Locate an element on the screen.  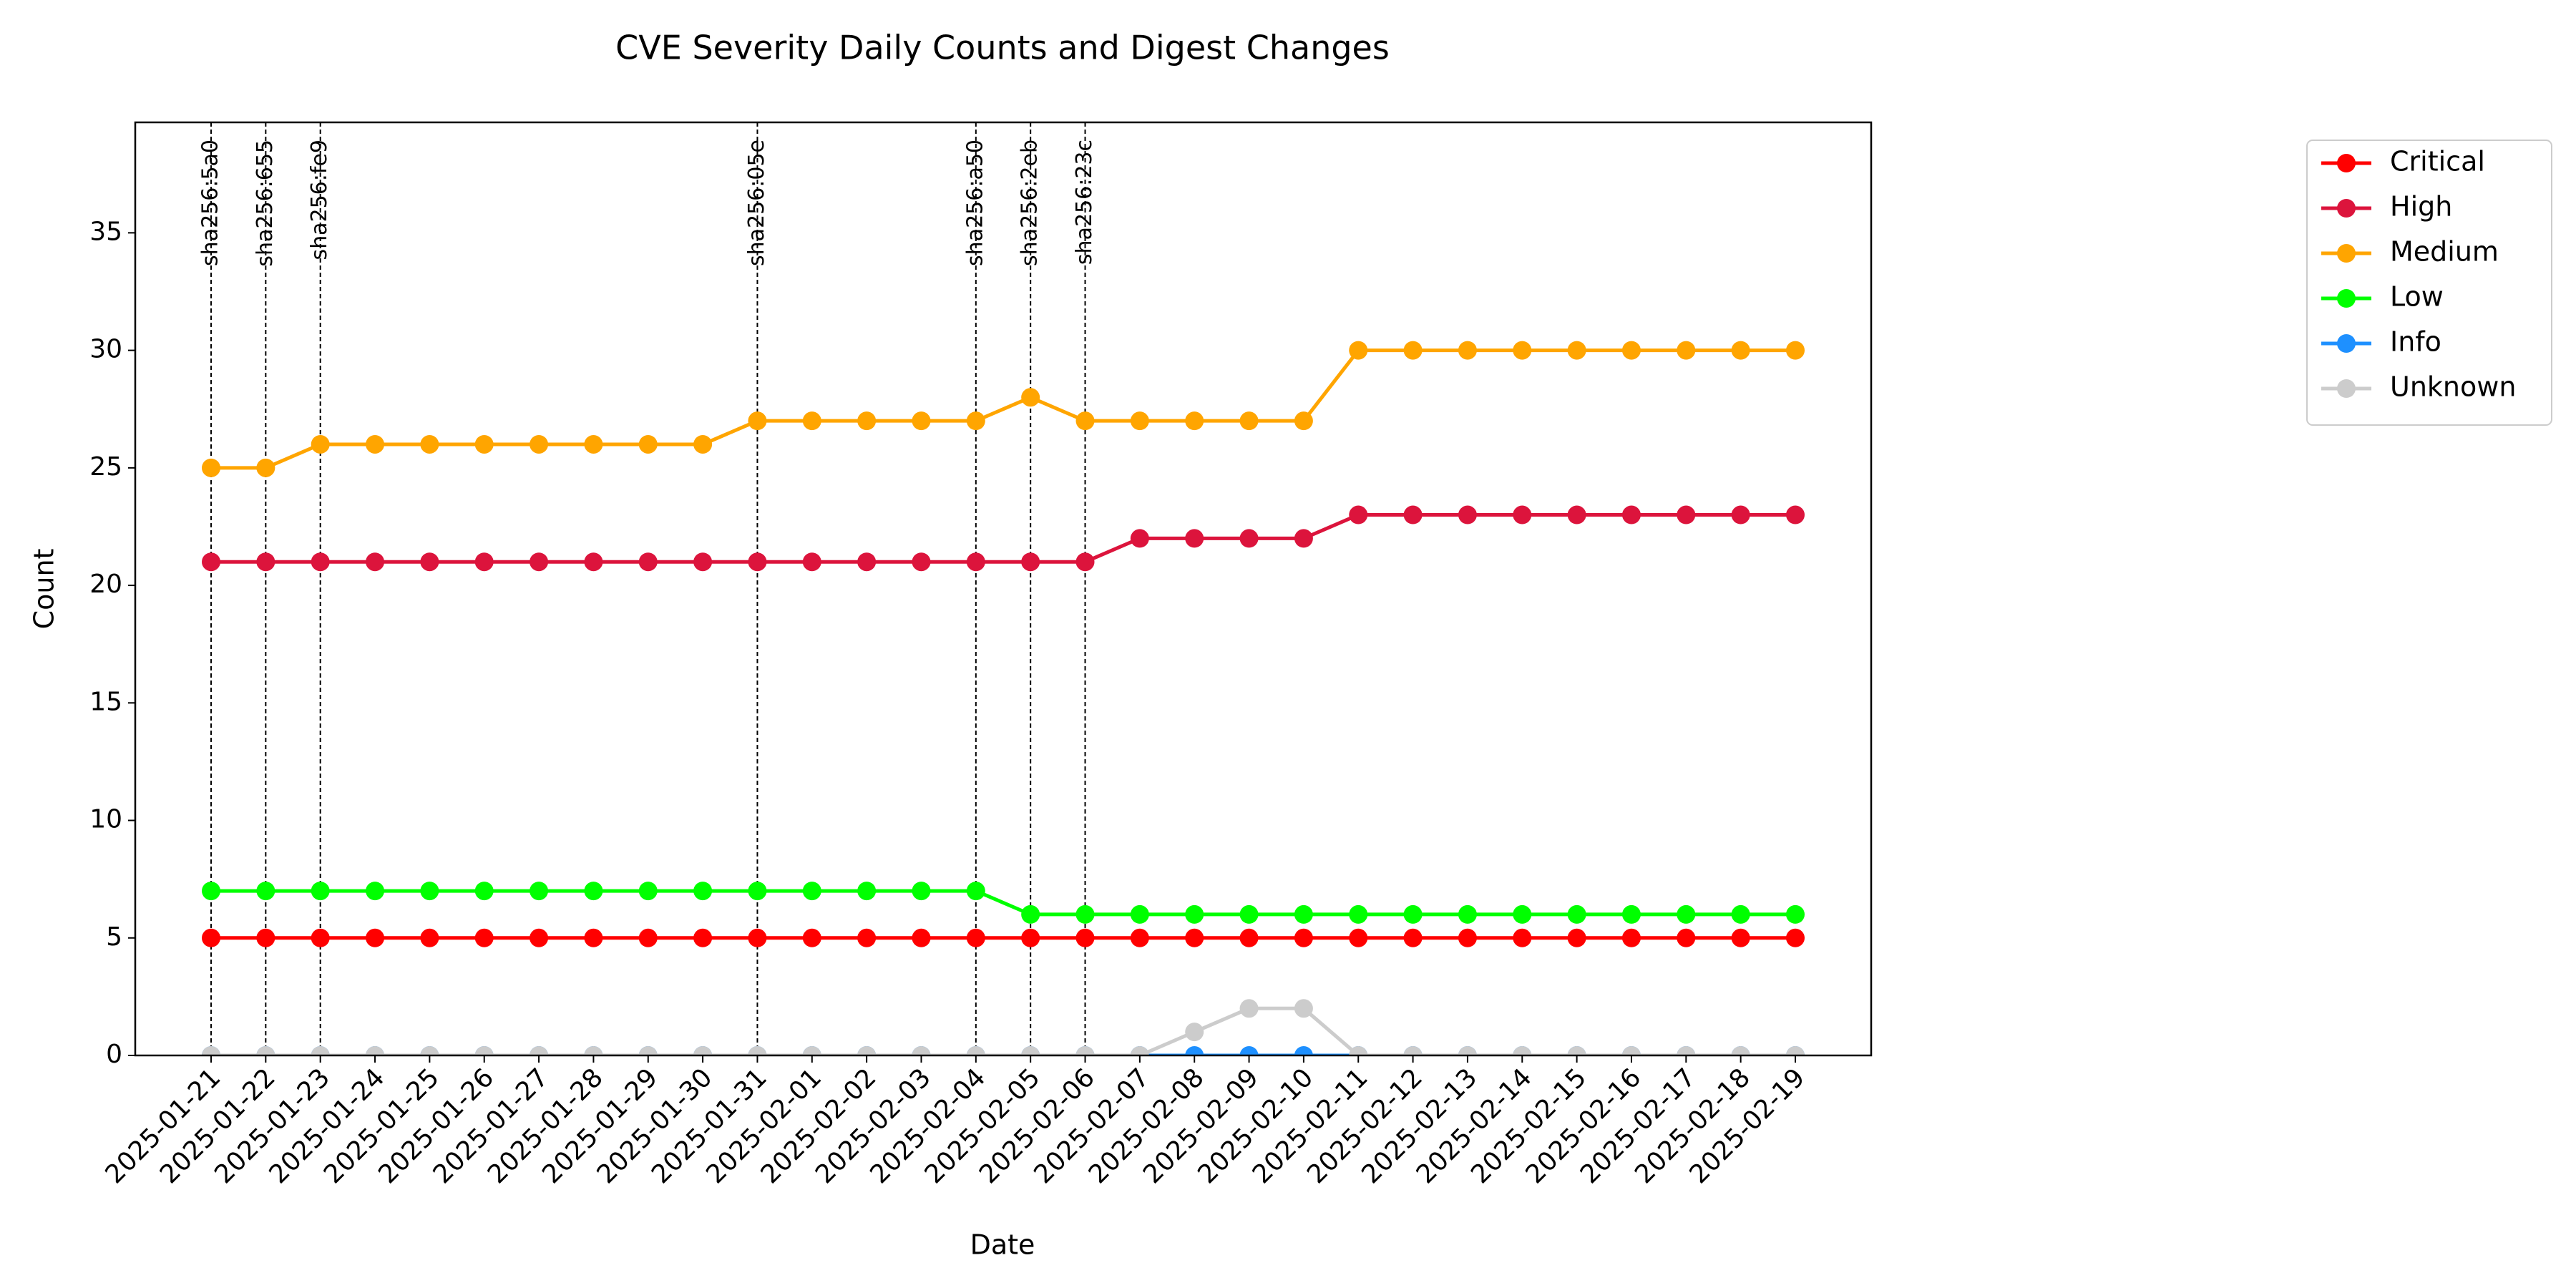
y-tick-label: 0 is located at coordinates (114, 1054).